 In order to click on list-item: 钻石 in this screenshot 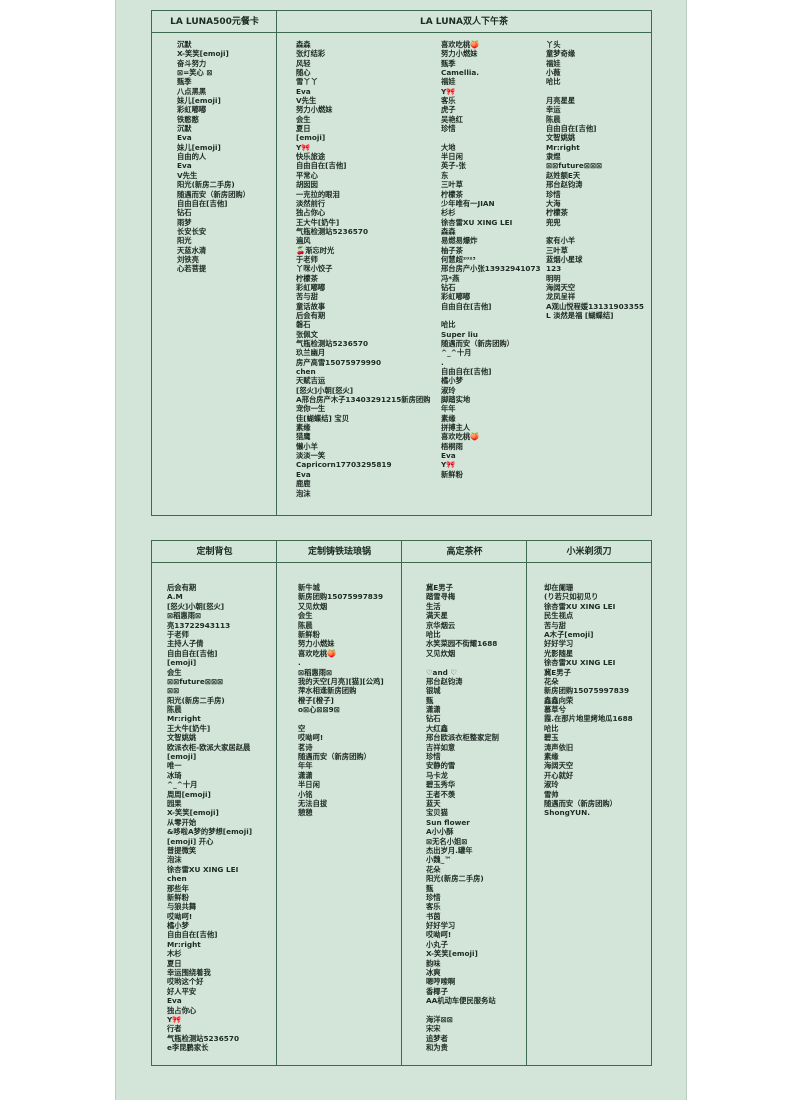, I will do `click(448, 287)`.